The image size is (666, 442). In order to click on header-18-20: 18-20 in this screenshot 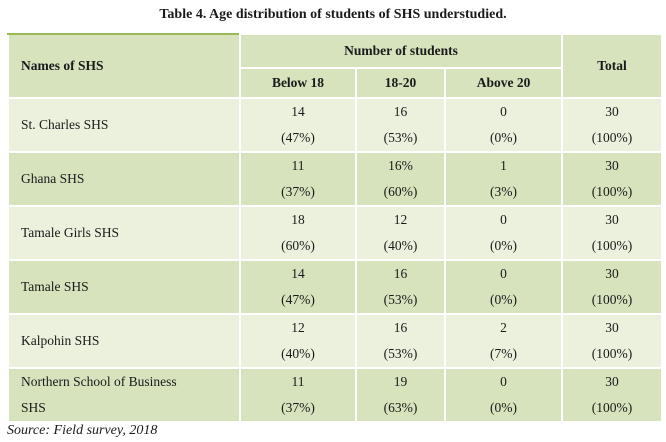, I will do `click(400, 83)`.